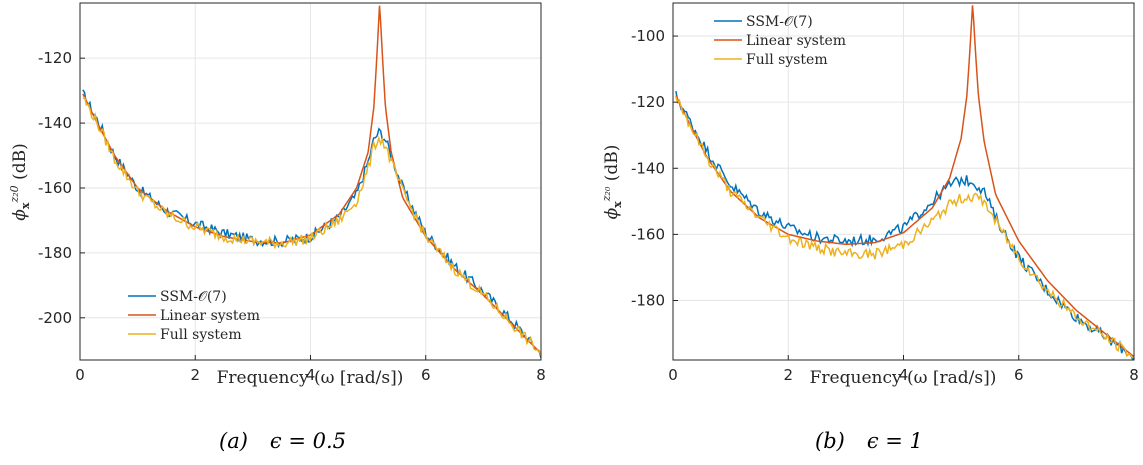 This screenshot has width=1143, height=465. I want to click on svg-text: ϕxz₂0 (dB), so click(20, 181).